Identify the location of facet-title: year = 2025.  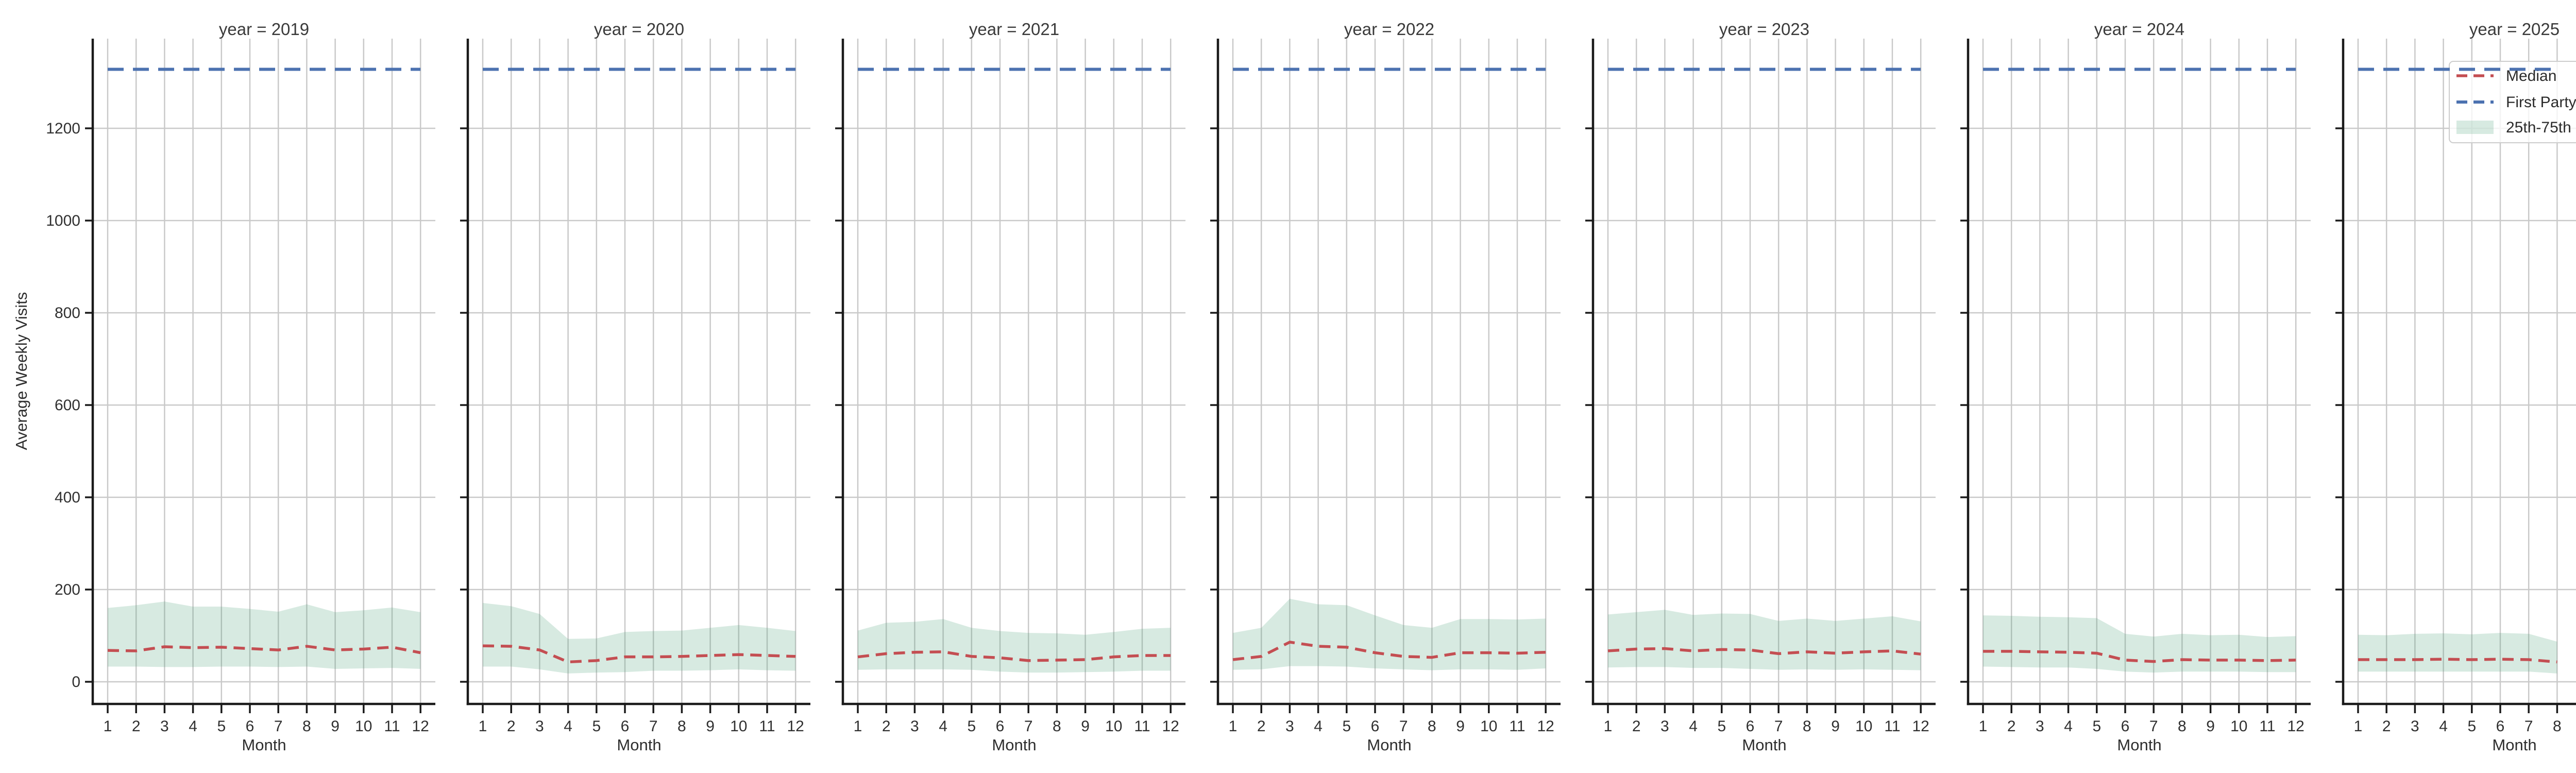
(2514, 29).